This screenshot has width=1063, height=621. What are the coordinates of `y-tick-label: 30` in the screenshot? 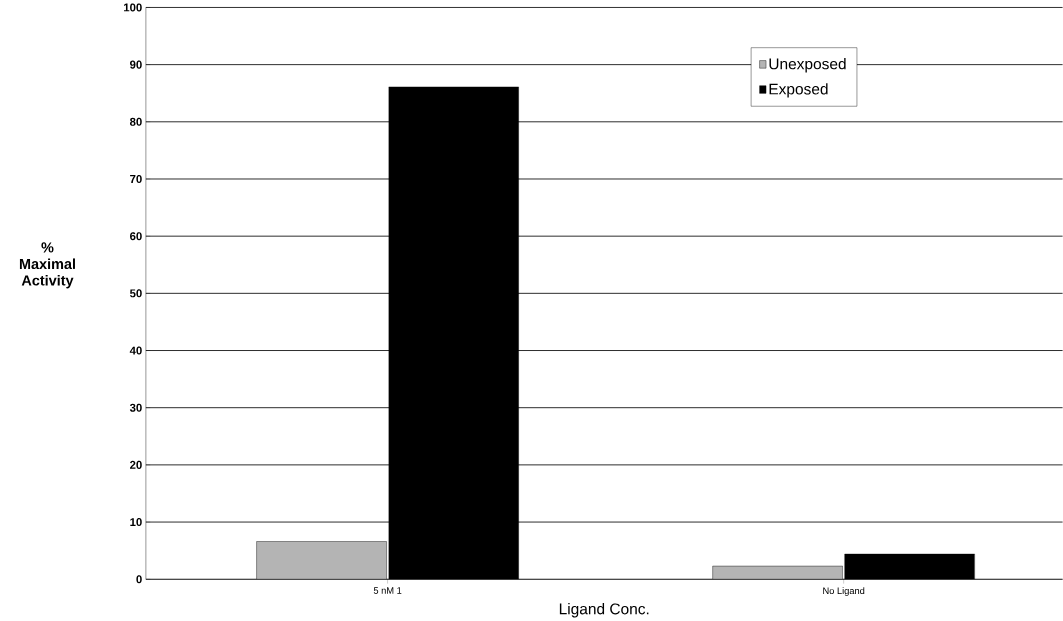 It's located at (135, 407).